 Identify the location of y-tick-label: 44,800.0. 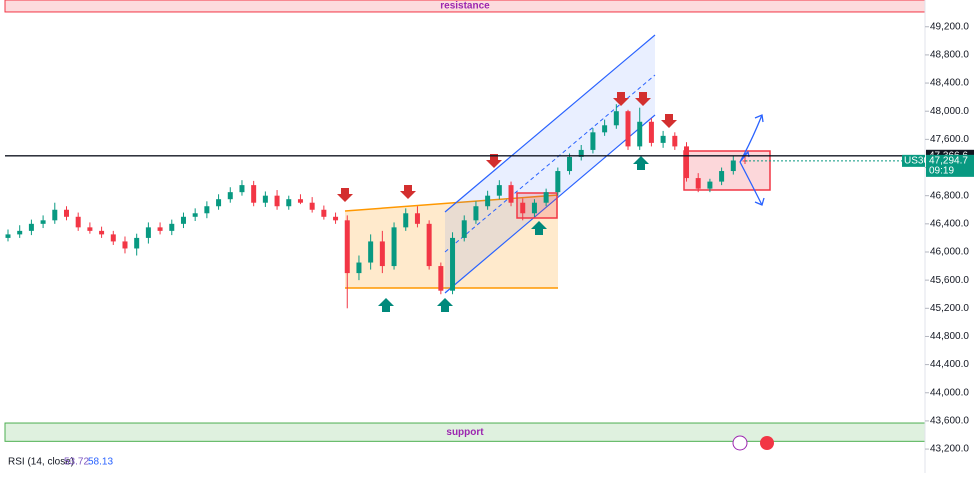
(949, 336).